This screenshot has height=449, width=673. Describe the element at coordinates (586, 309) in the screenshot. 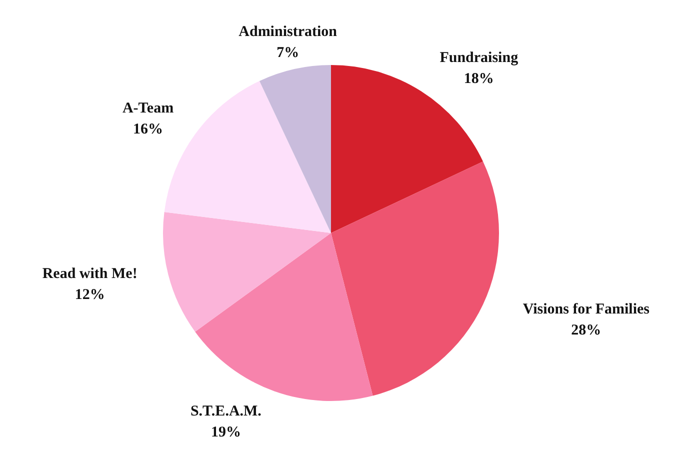

I see `slice-label: Visions for Families` at that location.